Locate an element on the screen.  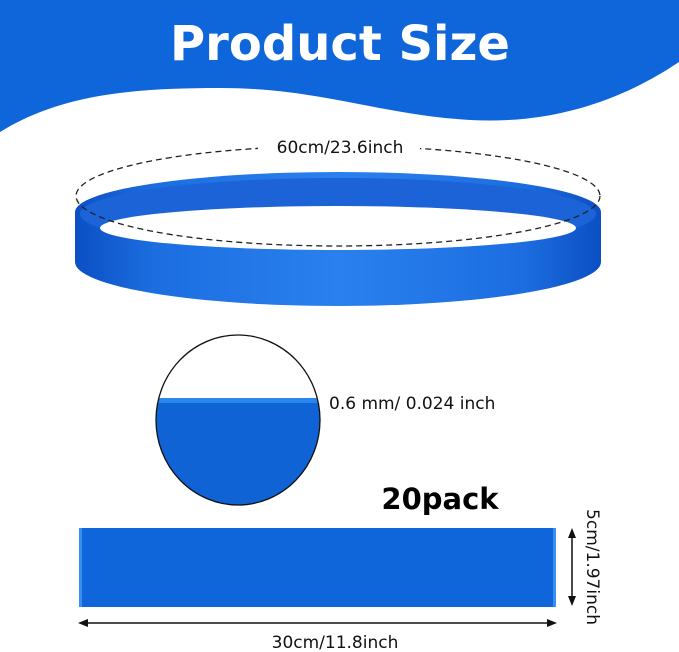
thickness-label: 0.6 mm/ 0.024 inch is located at coordinates (412, 404).